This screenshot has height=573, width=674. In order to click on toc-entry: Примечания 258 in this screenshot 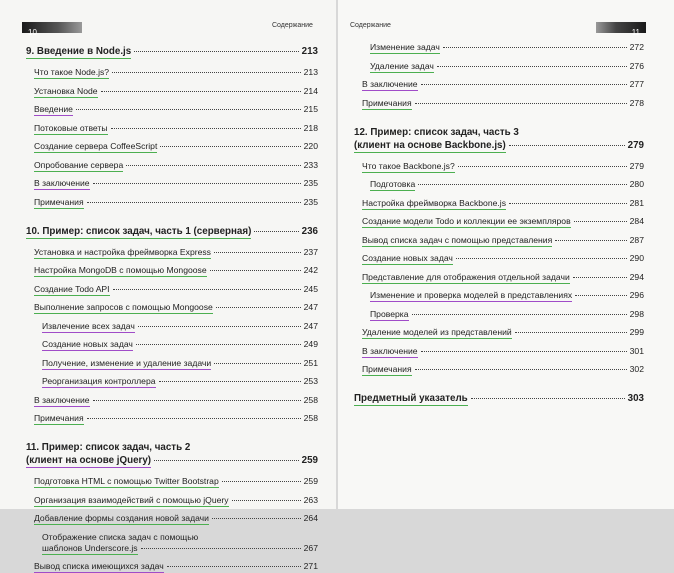, I will do `click(172, 419)`.